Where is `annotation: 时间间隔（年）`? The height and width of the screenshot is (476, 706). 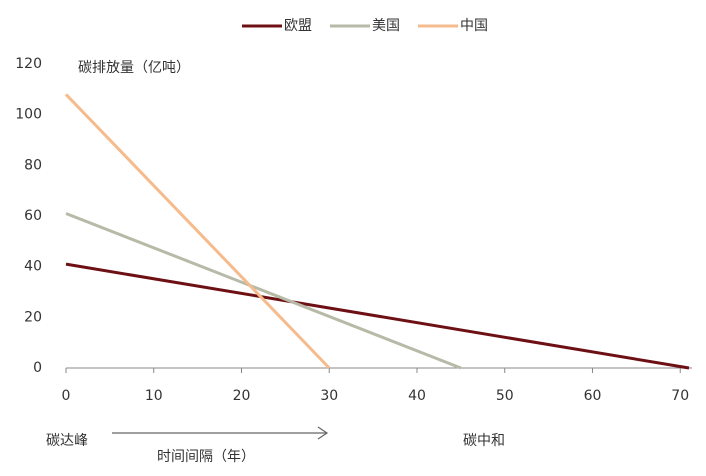
annotation: 时间间隔（年） is located at coordinates (206, 457).